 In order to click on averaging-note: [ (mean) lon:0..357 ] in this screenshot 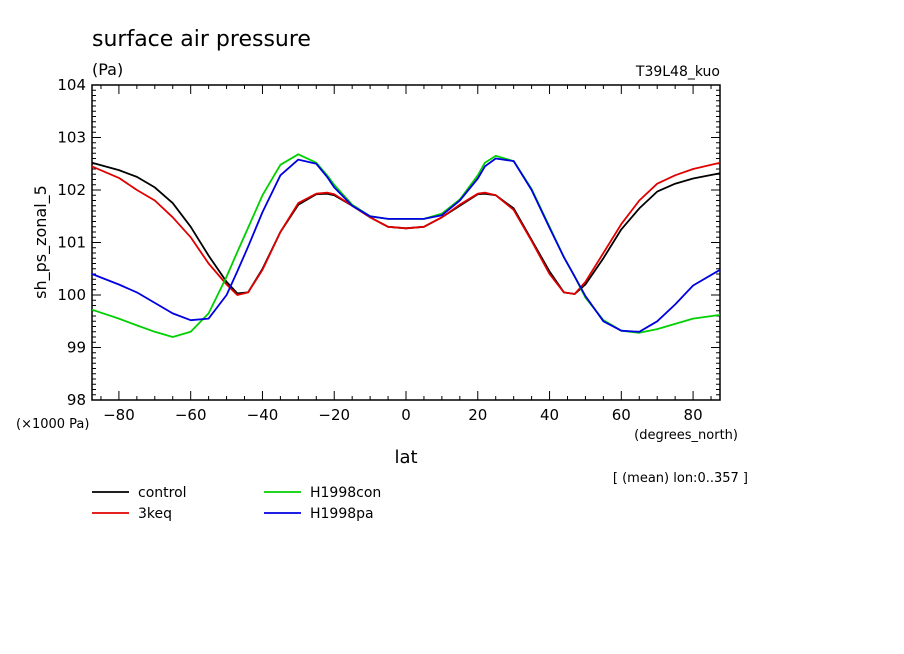, I will do `click(680, 478)`.